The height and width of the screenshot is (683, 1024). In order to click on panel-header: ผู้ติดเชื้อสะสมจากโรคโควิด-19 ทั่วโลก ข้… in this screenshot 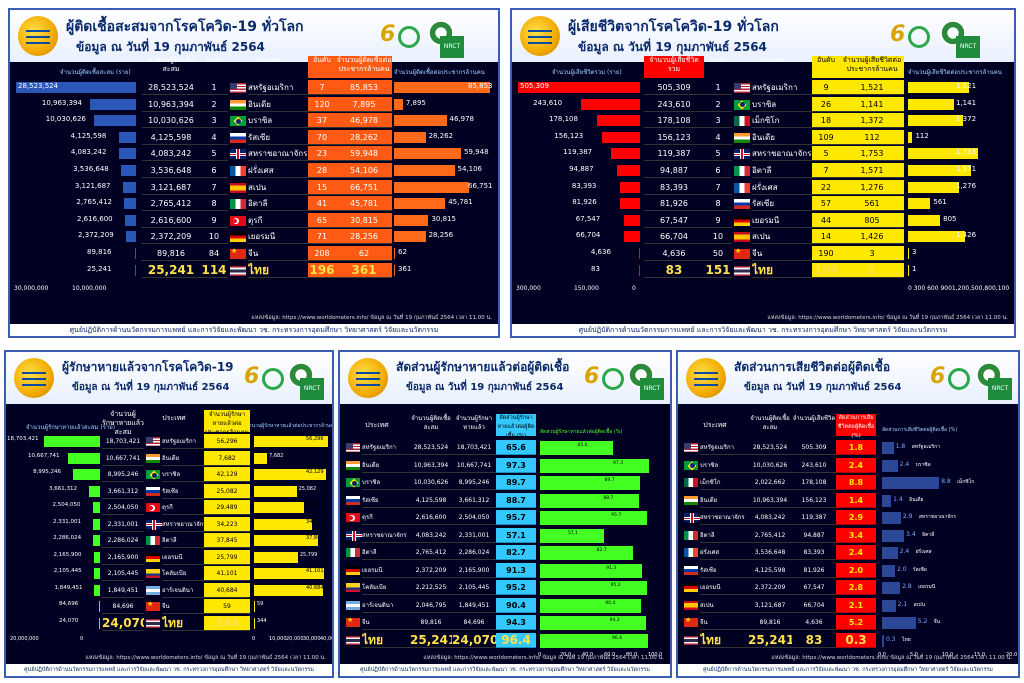, I will do `click(254, 36)`.